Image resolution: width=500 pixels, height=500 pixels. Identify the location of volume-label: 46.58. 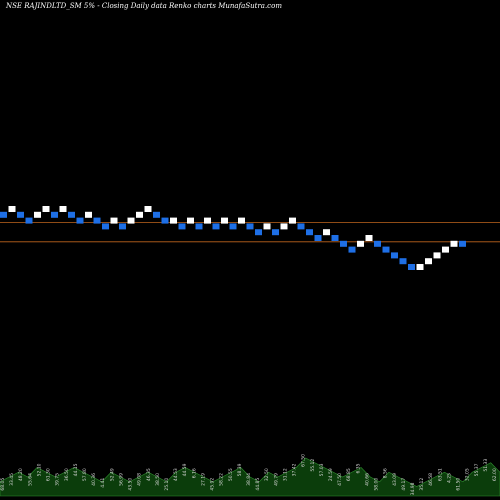
(431, 479).